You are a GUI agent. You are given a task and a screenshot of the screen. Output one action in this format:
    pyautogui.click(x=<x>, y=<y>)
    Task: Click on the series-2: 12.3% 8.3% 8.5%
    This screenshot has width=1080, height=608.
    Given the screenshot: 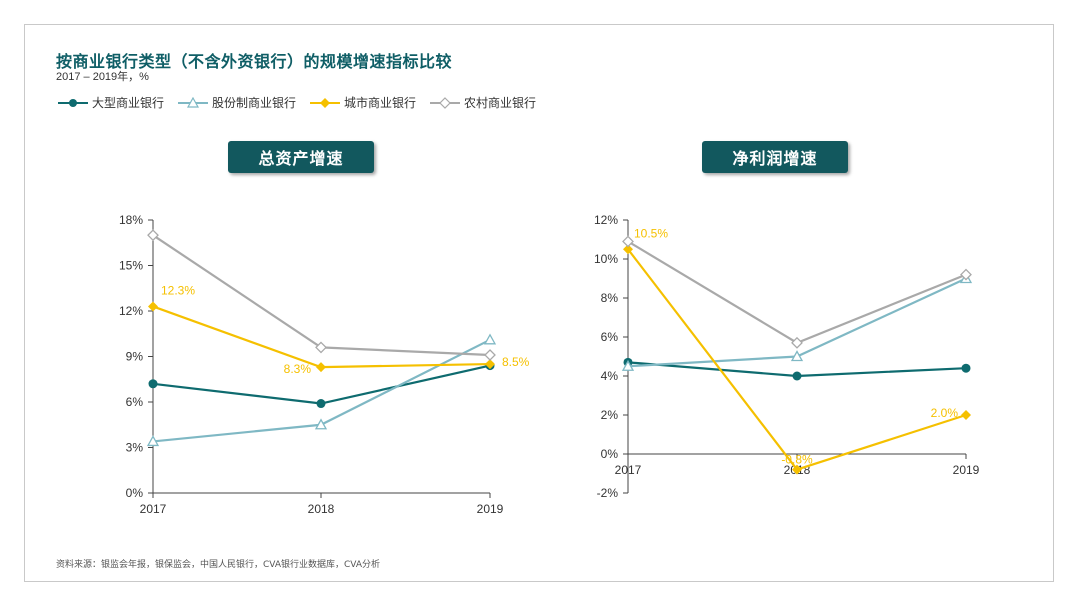 What is the action you would take?
    pyautogui.click(x=339, y=329)
    